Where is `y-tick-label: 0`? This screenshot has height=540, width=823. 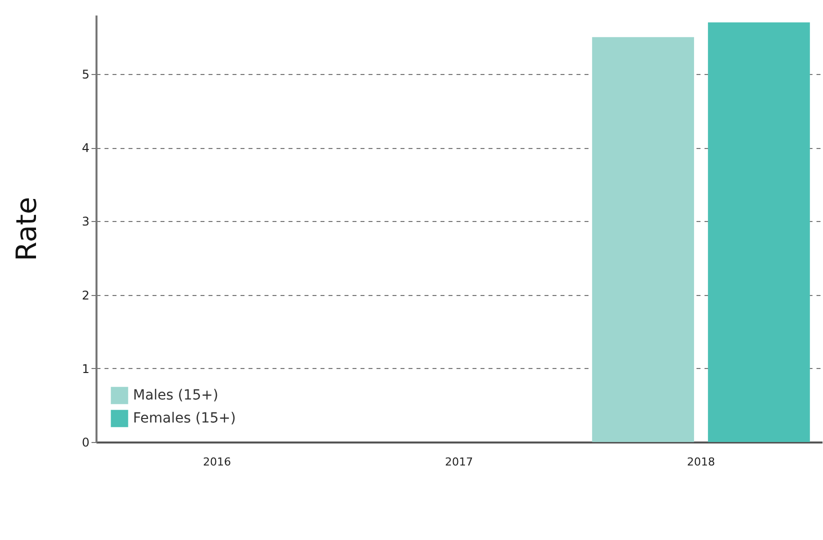
y-tick-label: 0 is located at coordinates (86, 443).